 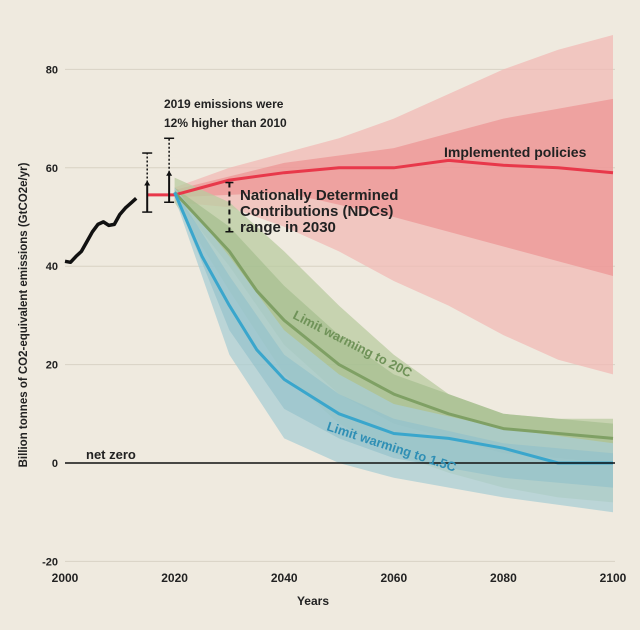 What do you see at coordinates (393, 578) in the screenshot?
I see `x-tick-label: 2060` at bounding box center [393, 578].